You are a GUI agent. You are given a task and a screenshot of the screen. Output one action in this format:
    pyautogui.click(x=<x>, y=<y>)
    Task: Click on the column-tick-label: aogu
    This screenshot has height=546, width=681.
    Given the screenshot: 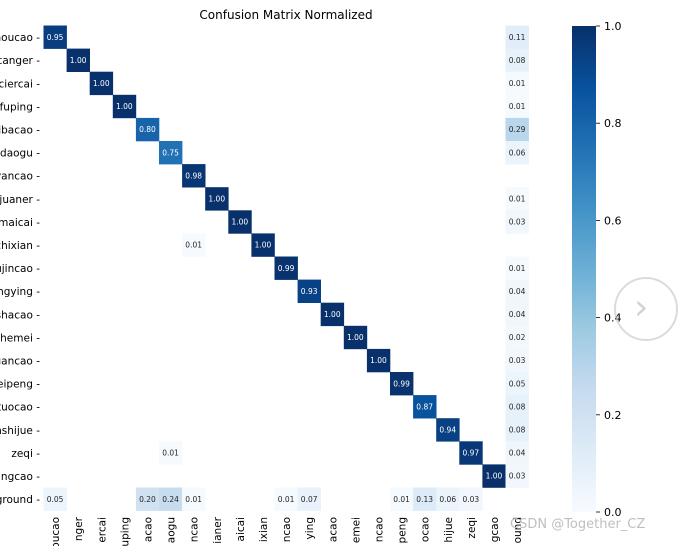 What is the action you would take?
    pyautogui.click(x=172, y=530)
    